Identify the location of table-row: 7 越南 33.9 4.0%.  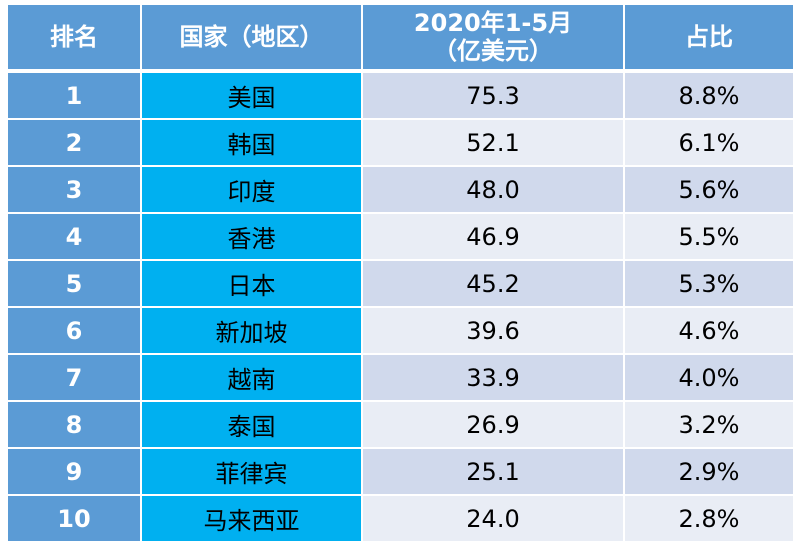
(400, 378).